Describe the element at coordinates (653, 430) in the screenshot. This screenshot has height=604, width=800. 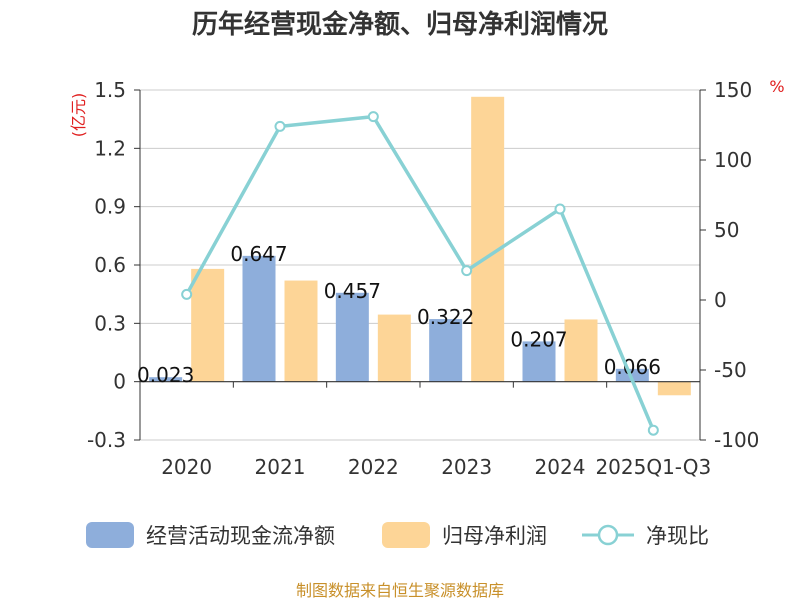
I see `ratio-point-2025Q1-Q3` at that location.